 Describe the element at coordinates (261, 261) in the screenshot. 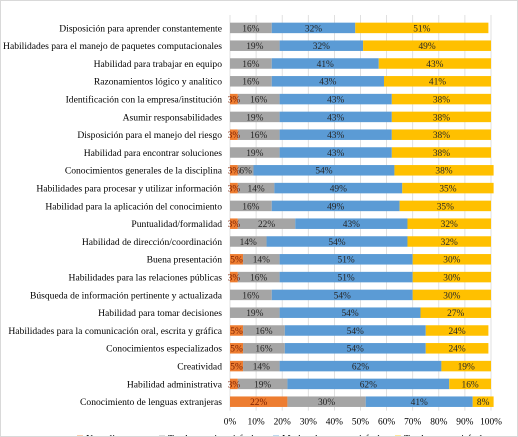

I see `data-label: 14%` at that location.